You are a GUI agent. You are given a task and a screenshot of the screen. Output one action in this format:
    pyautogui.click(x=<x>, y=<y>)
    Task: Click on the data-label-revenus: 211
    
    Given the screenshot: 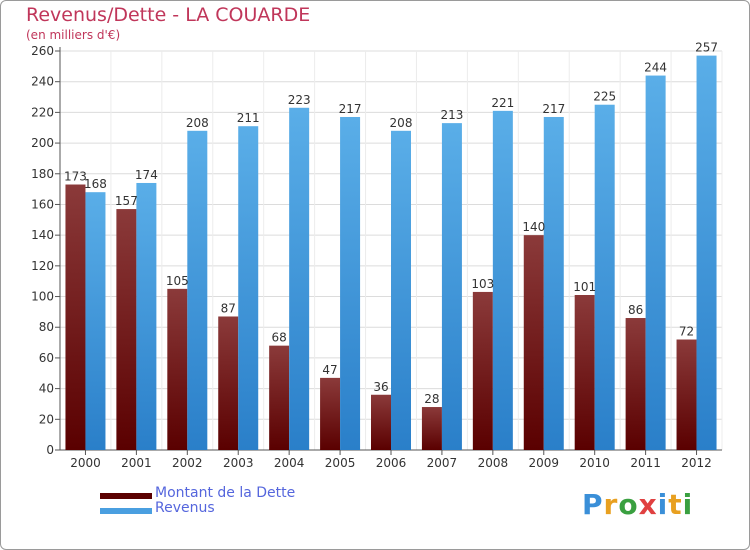 What is the action you would take?
    pyautogui.click(x=248, y=118)
    